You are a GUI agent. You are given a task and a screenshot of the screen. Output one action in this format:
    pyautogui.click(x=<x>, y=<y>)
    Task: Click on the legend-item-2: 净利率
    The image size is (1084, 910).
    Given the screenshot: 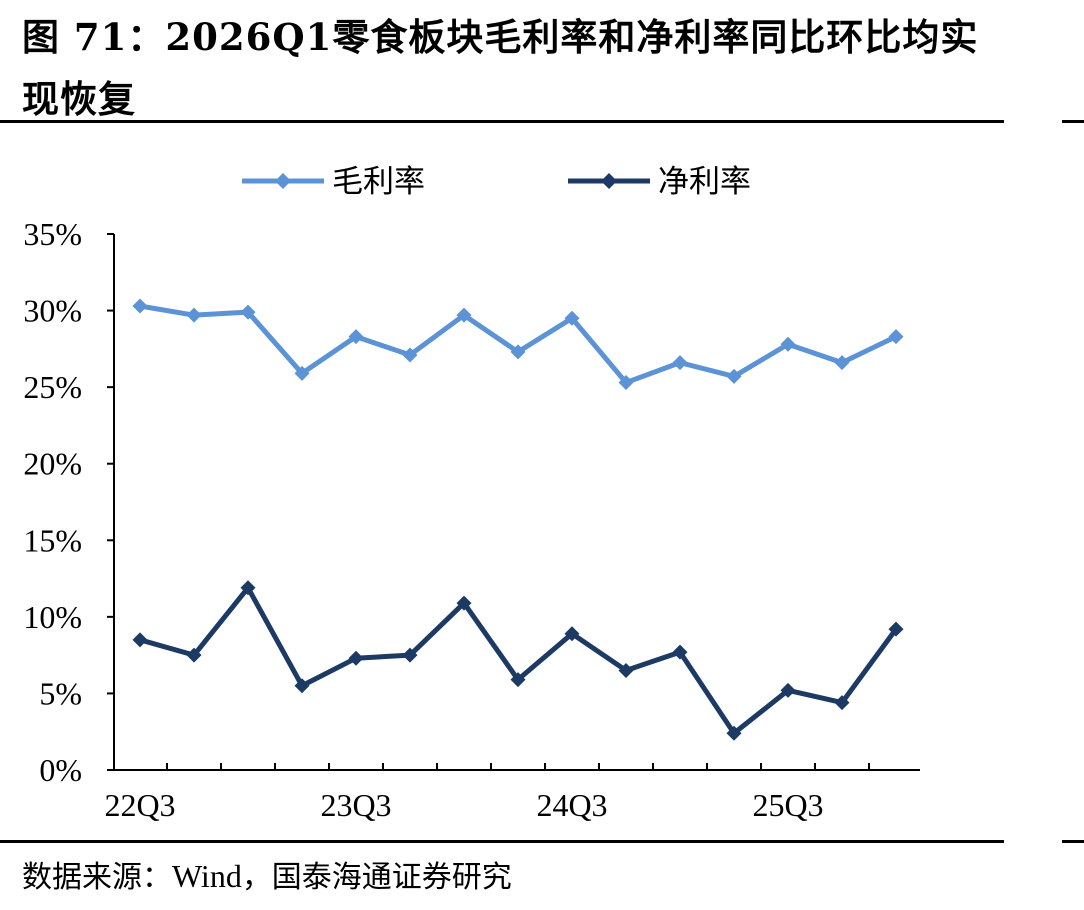 What is the action you would take?
    pyautogui.click(x=659, y=182)
    